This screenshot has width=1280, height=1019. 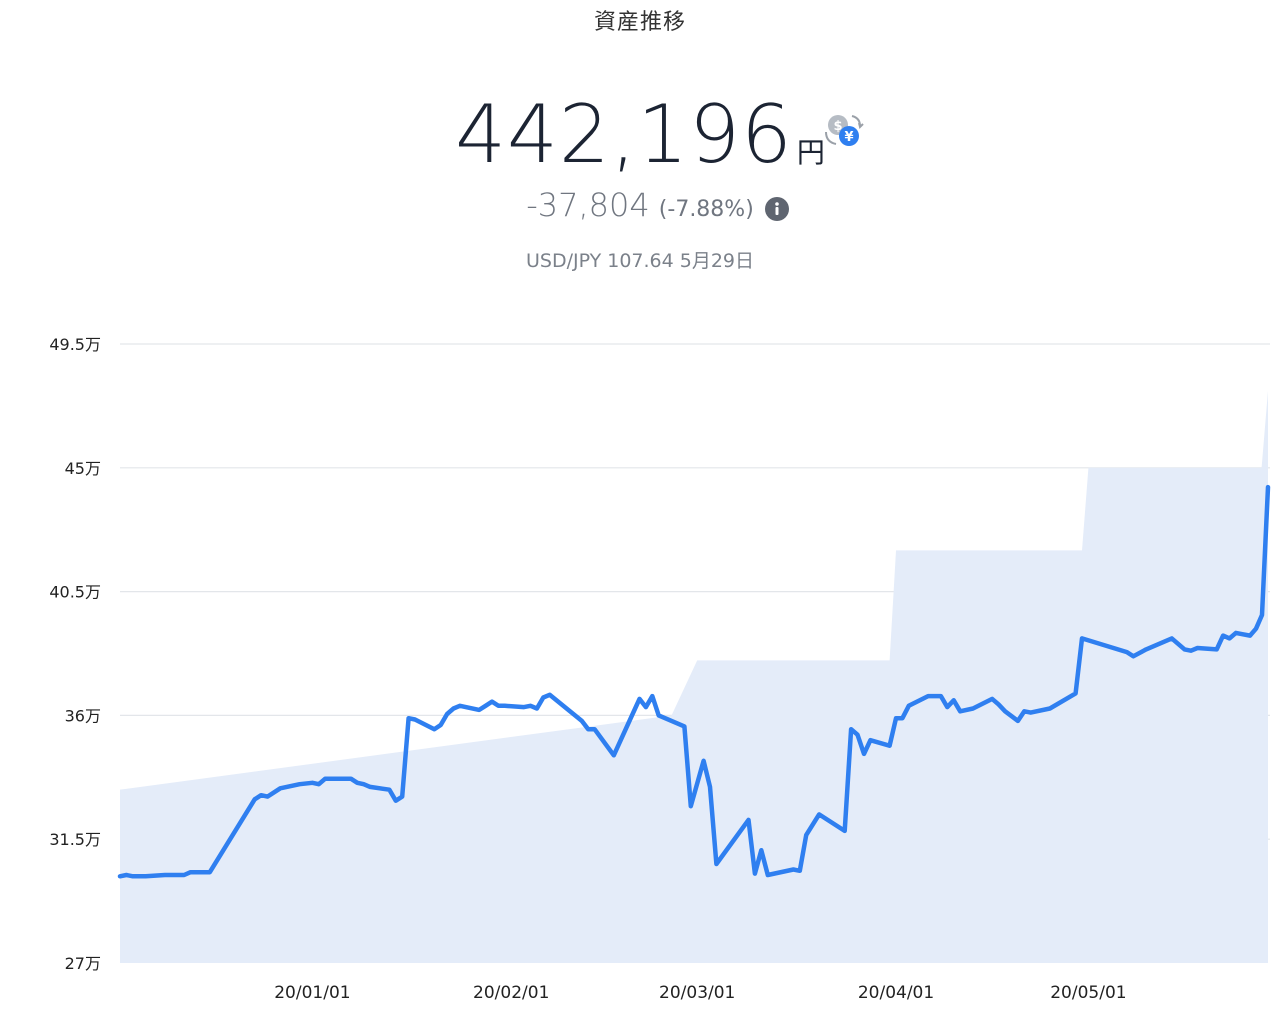 I want to click on info-icon, so click(x=777, y=209).